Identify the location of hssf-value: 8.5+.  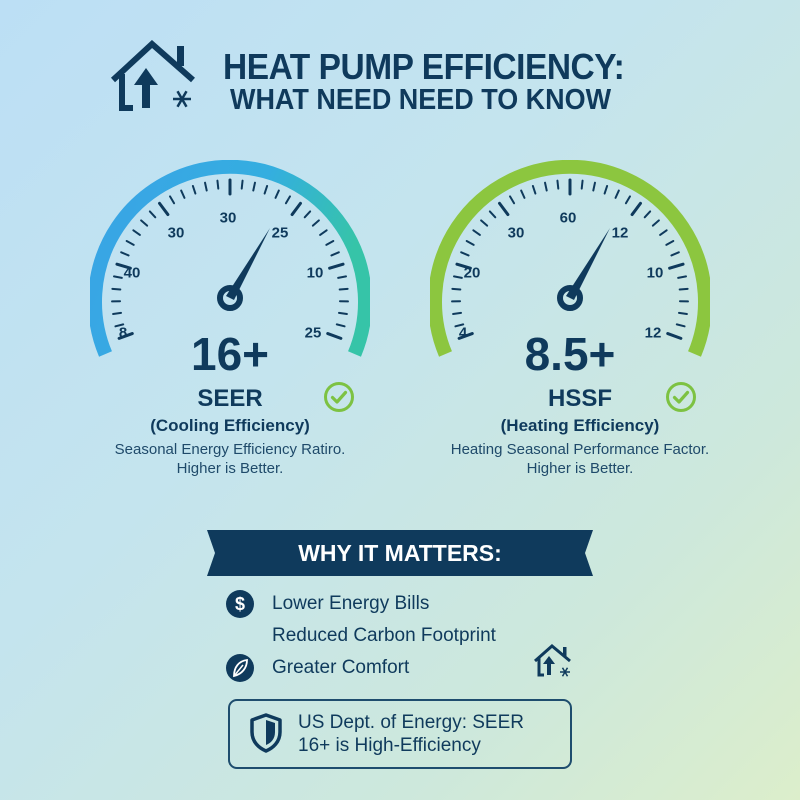
(570, 354).